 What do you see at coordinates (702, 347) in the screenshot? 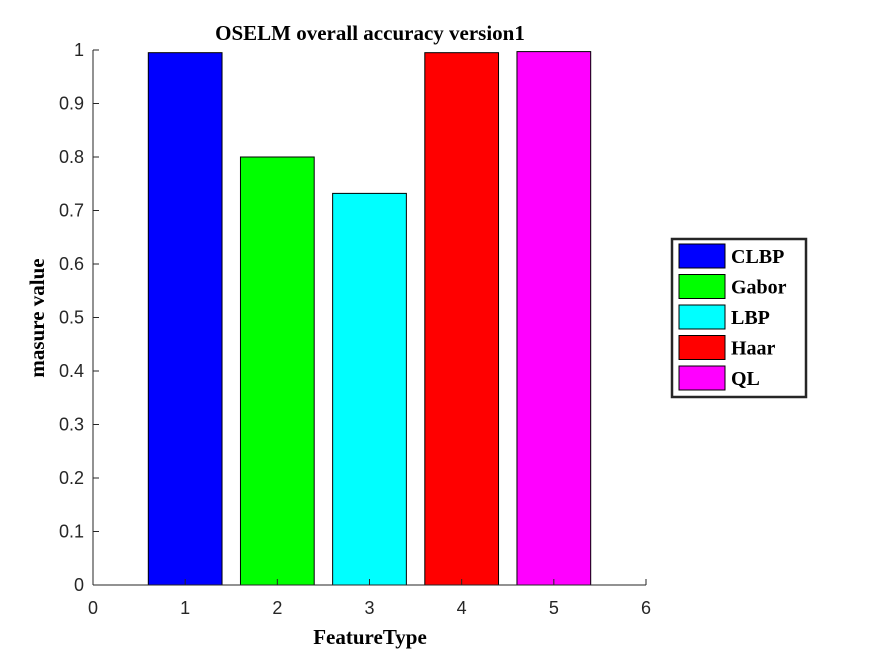
I see `legend-swatch-haar` at bounding box center [702, 347].